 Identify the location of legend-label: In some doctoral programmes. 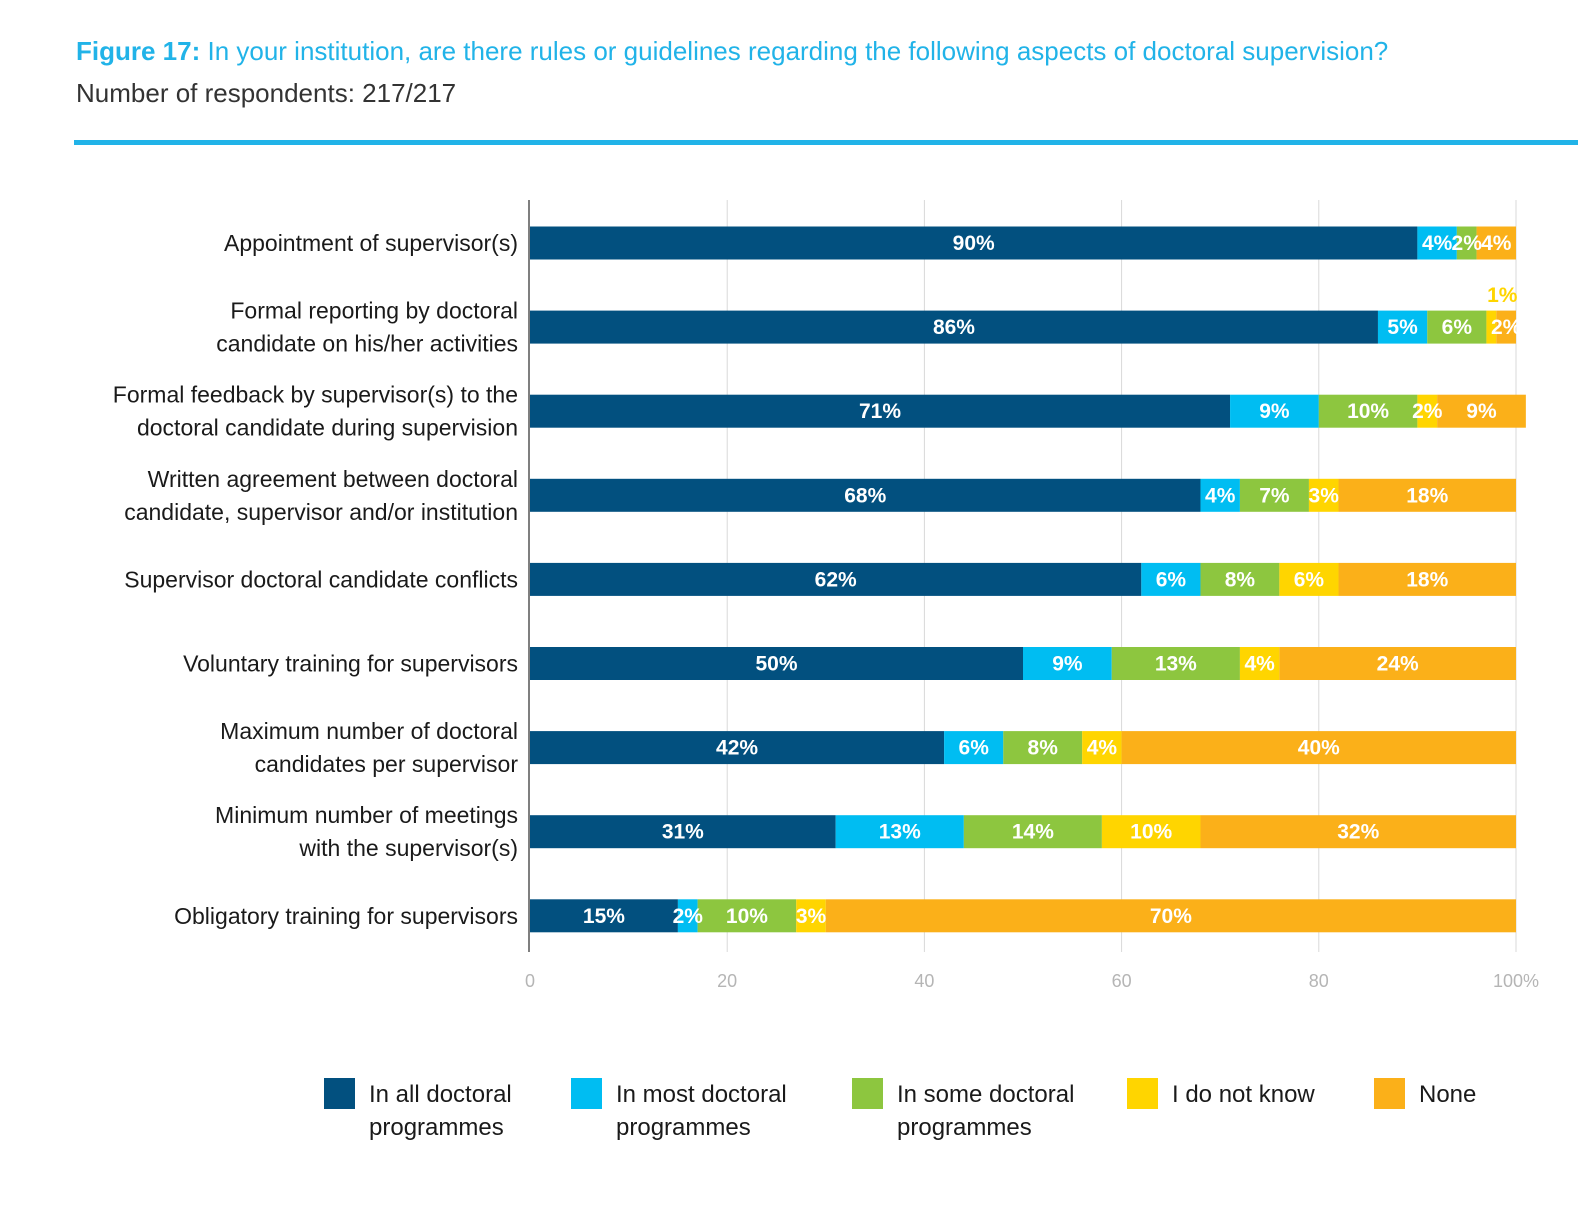
(986, 1111).